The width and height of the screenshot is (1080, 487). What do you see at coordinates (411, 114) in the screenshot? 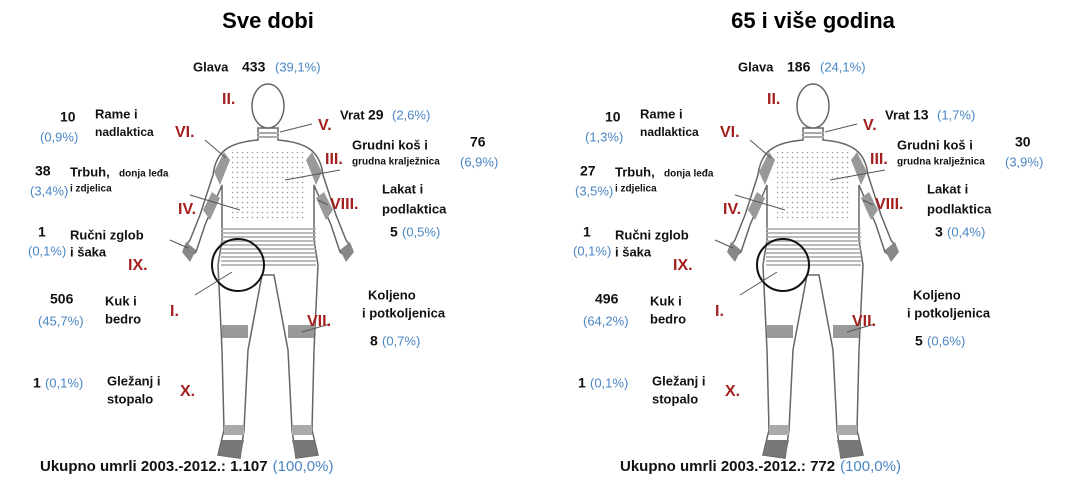
I see `region-percent: (2,6%)` at bounding box center [411, 114].